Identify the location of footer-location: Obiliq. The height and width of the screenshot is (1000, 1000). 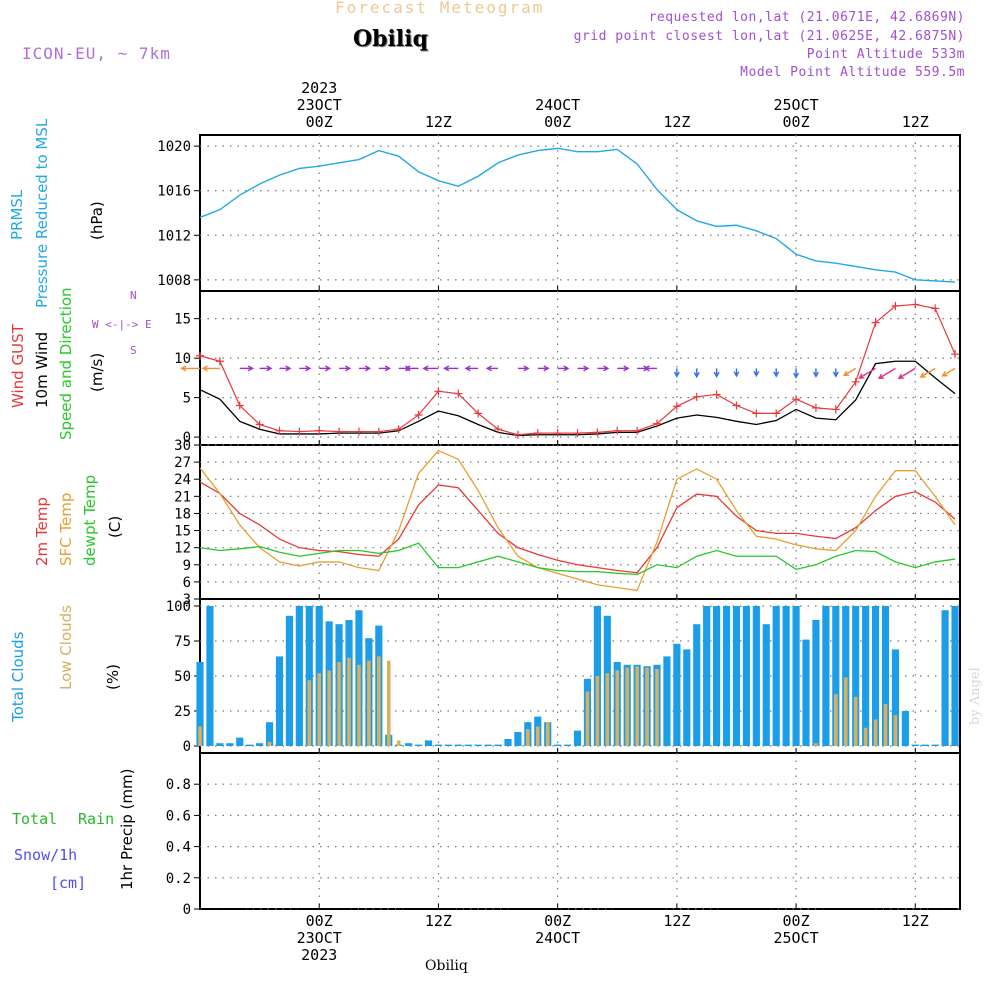
(446, 966).